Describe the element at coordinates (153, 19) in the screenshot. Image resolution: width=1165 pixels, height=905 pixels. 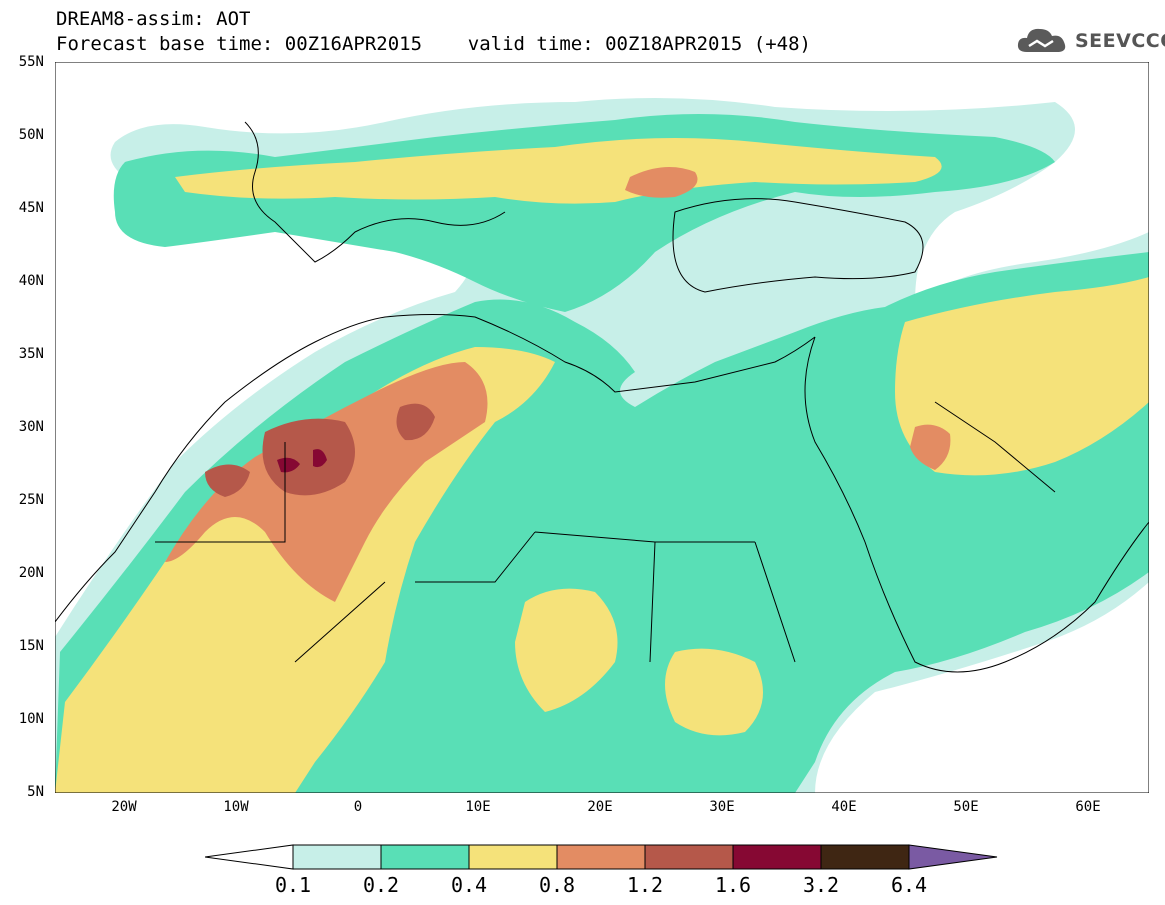
I see `map-title: DREAM8-assim: AOT` at that location.